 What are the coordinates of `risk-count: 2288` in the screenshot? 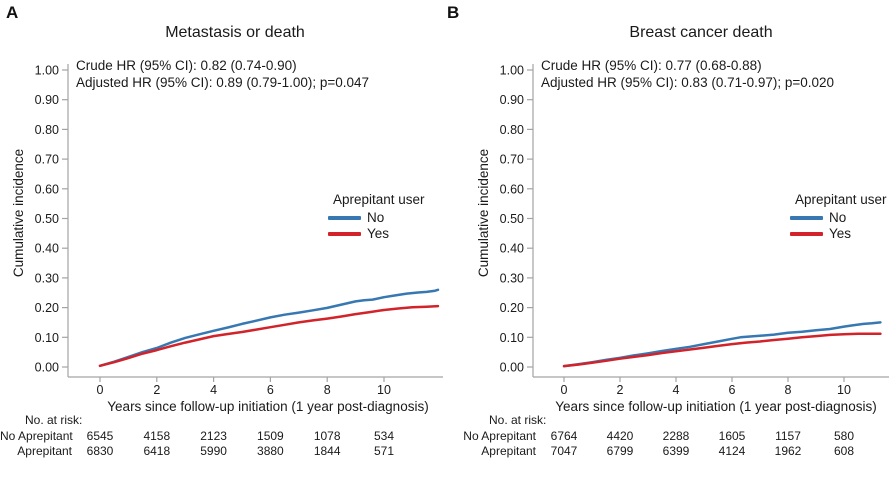 It's located at (676, 436).